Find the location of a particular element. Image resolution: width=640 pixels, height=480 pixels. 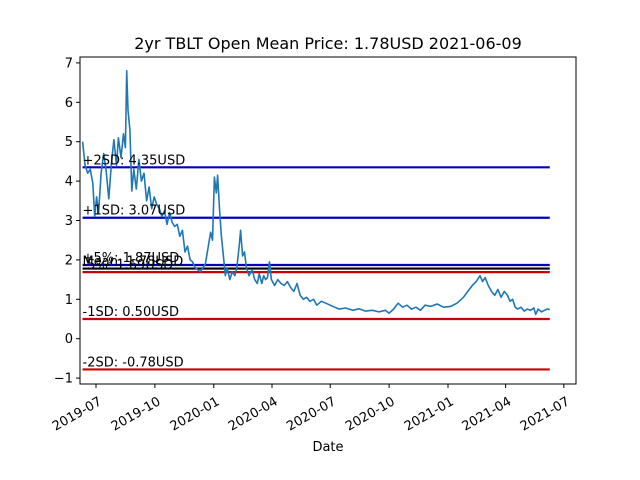

y-tick-label: 3 is located at coordinates (69, 221).